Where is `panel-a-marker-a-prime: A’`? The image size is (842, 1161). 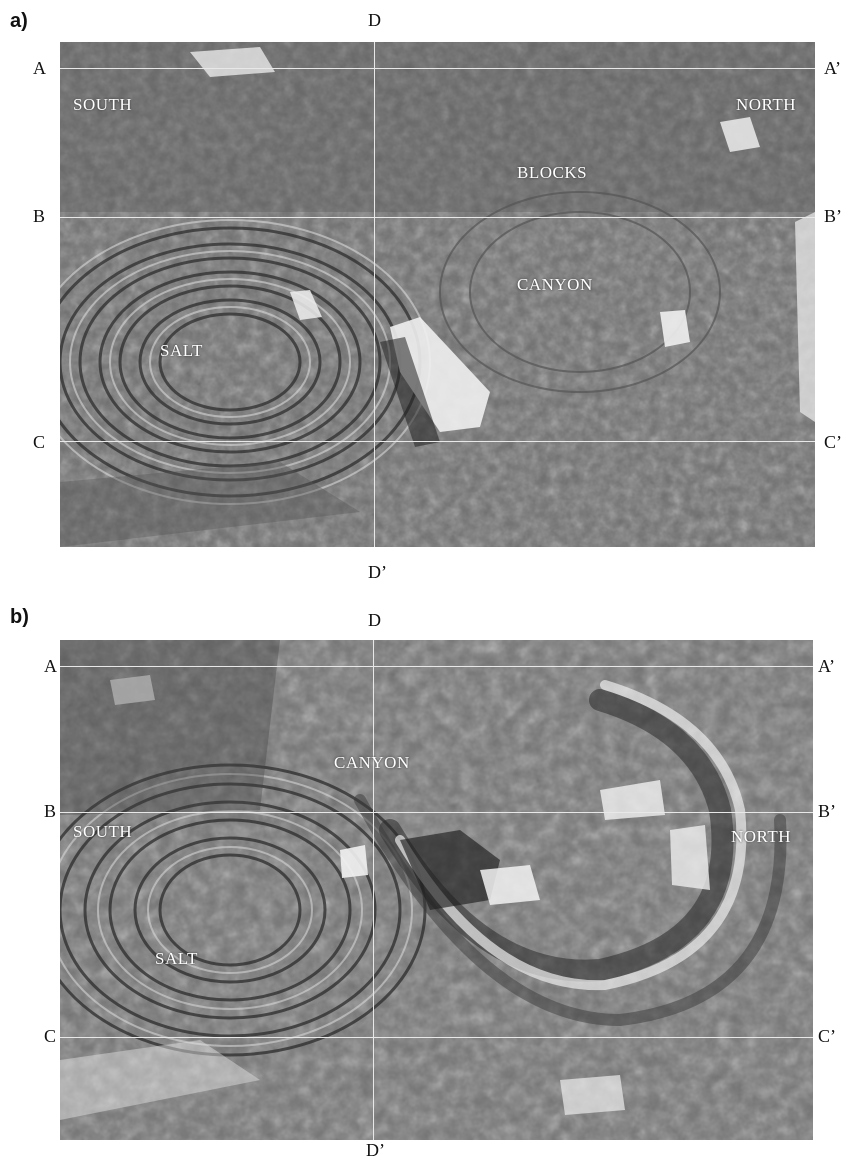 panel-a-marker-a-prime: A’ is located at coordinates (832, 68).